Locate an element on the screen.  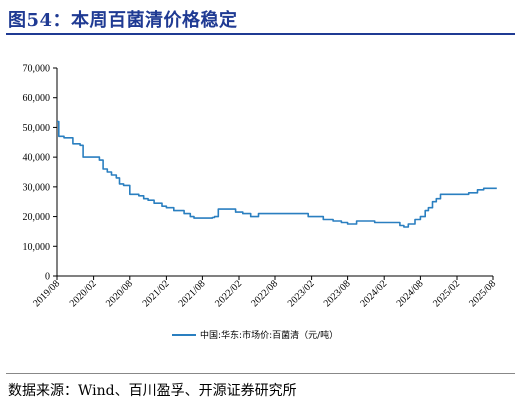
x-tick-label: 2024/08 is located at coordinates (410, 293).